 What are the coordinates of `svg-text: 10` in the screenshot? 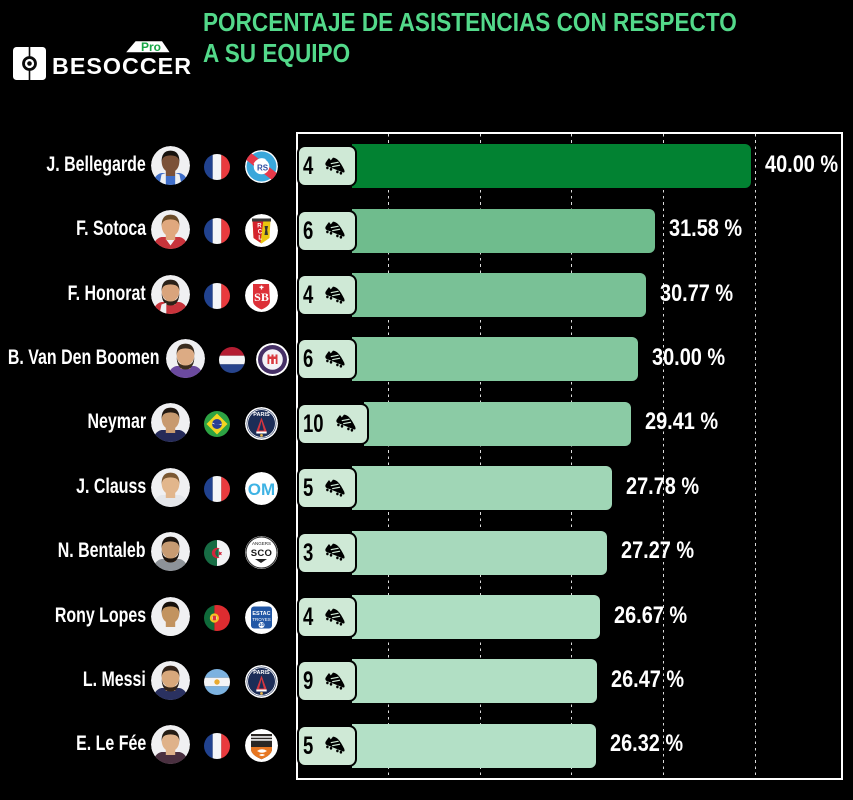 It's located at (261, 624).